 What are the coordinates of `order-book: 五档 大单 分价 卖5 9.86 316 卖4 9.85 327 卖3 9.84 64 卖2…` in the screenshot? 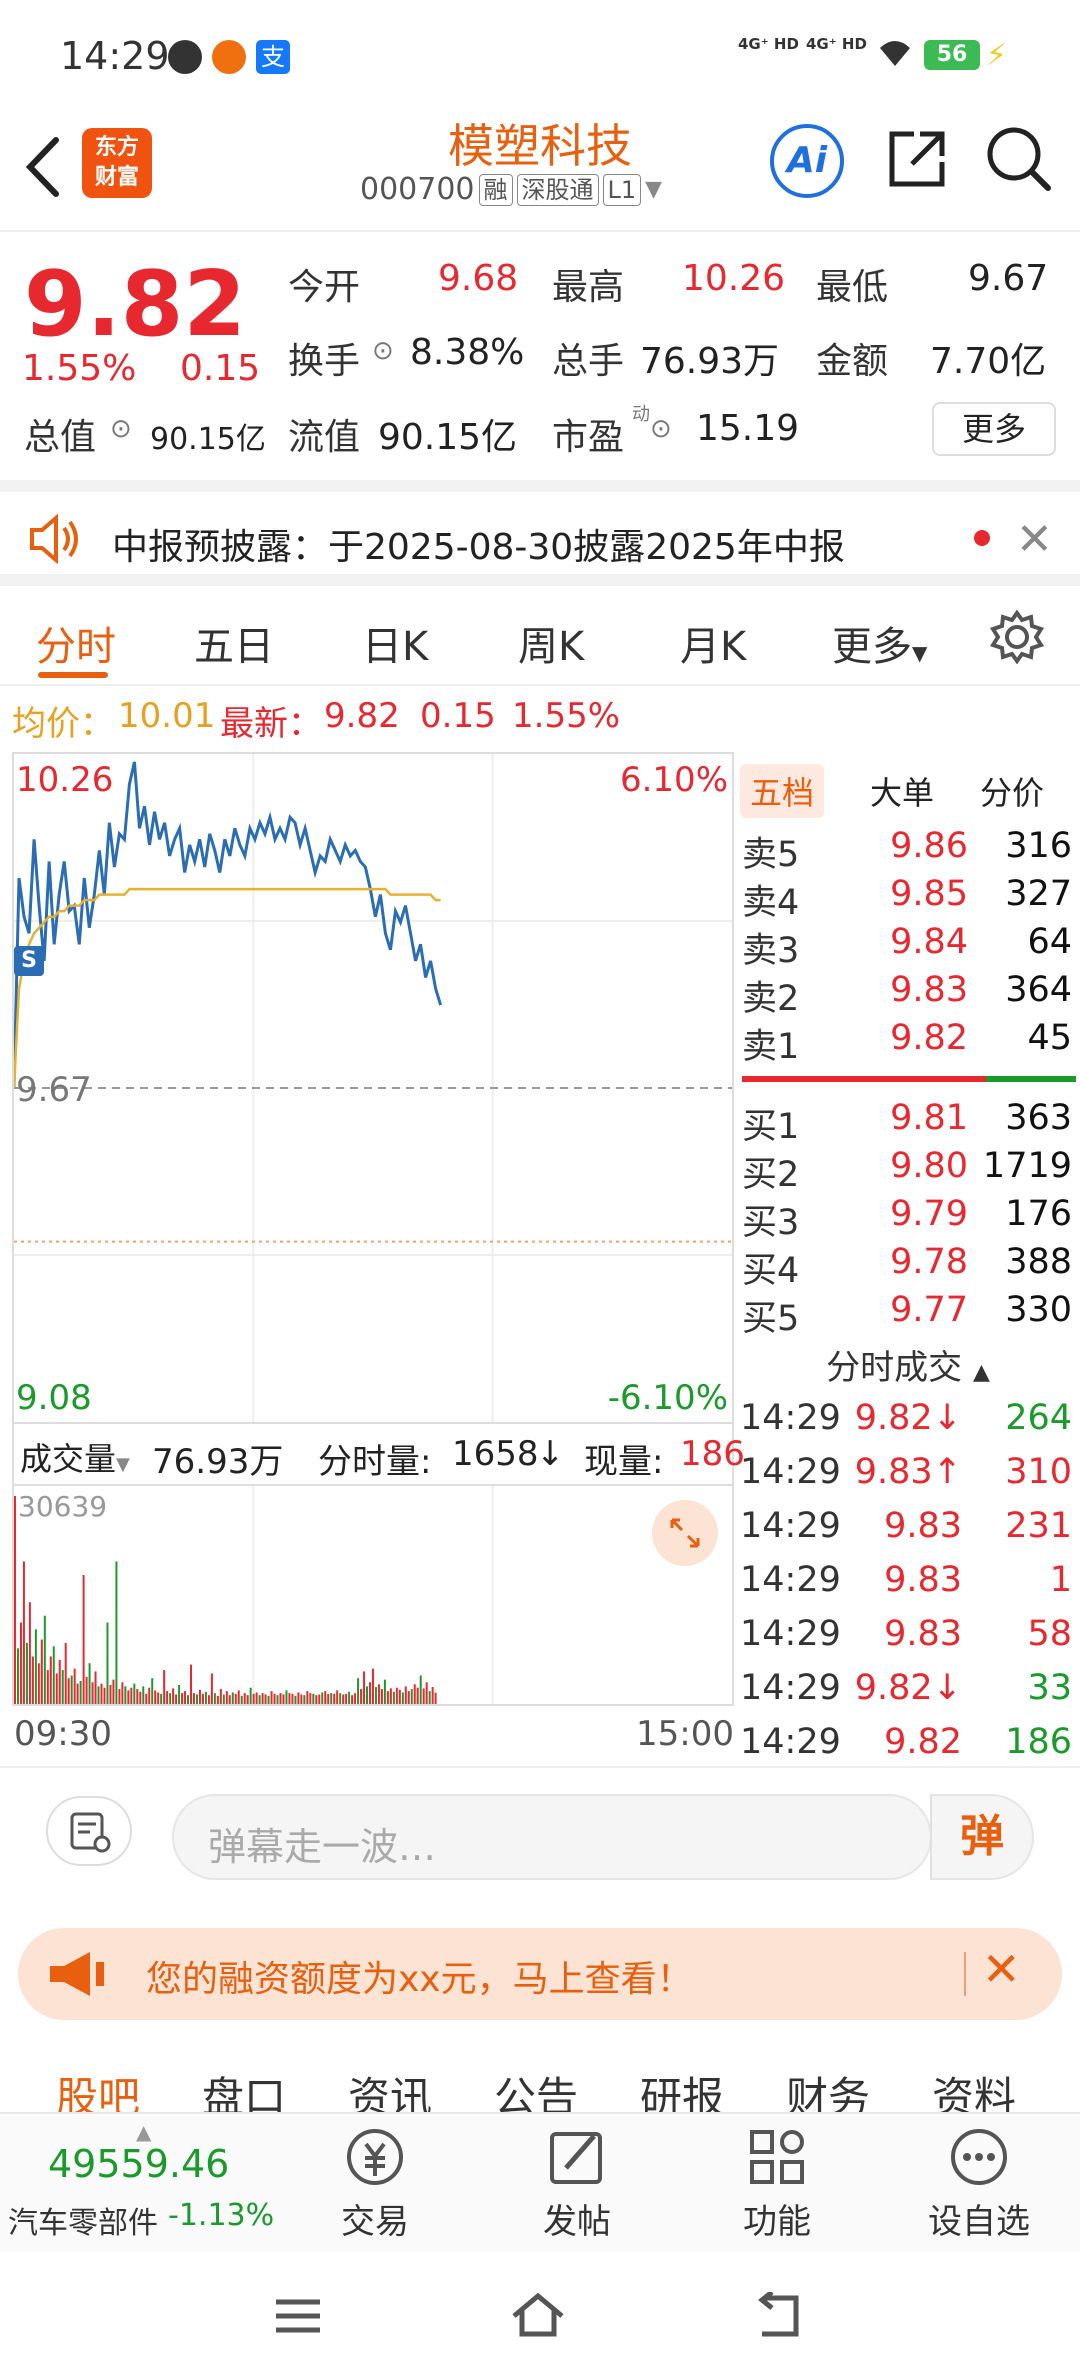 It's located at (908, 1258).